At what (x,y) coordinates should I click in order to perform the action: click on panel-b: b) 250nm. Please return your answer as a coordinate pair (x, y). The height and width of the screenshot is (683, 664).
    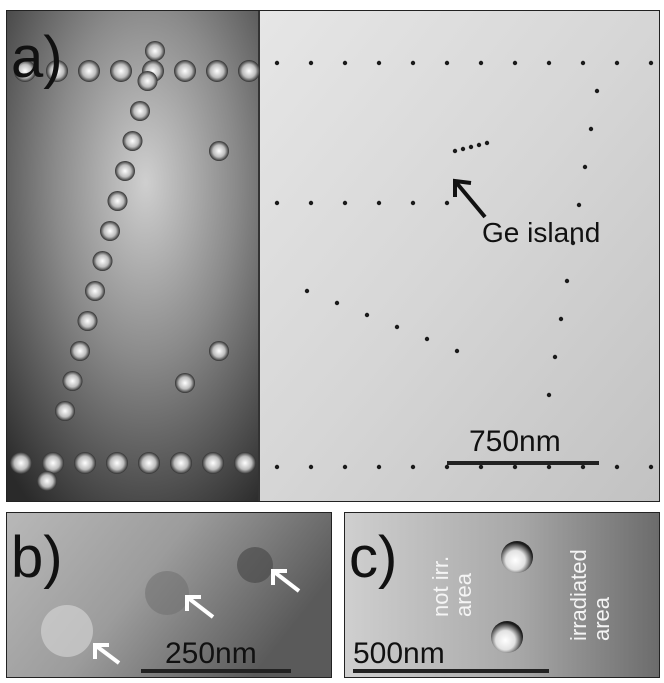
    Looking at the image, I should click on (169, 595).